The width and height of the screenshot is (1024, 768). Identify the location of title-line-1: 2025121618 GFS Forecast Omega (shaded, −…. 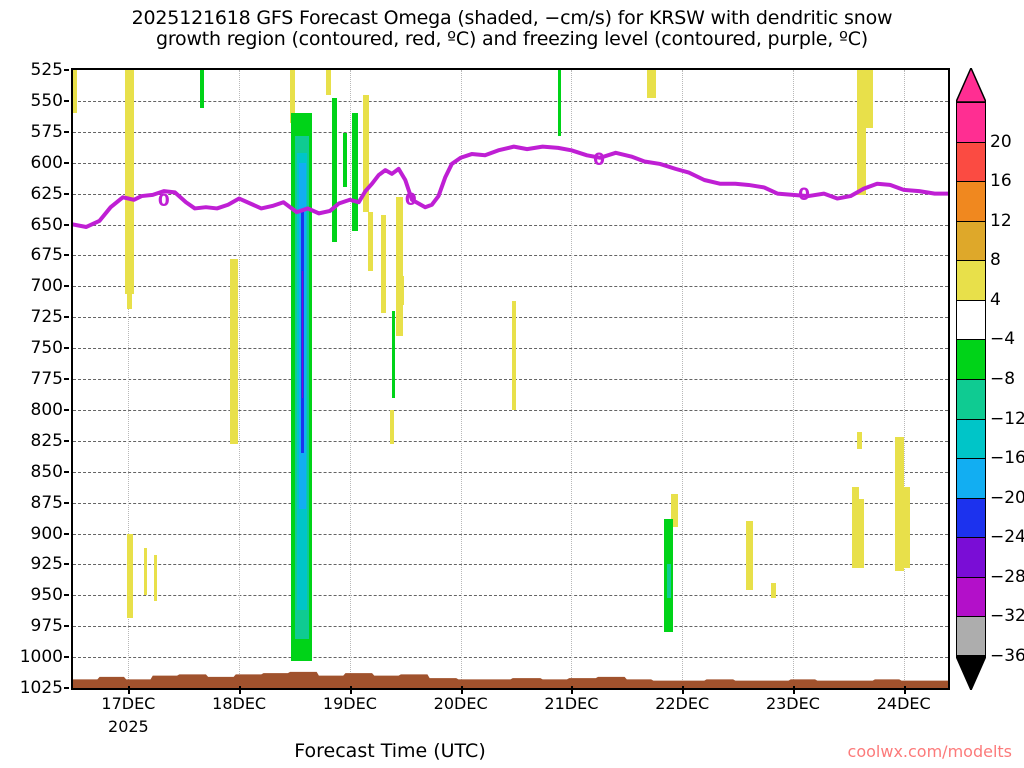
(512, 18).